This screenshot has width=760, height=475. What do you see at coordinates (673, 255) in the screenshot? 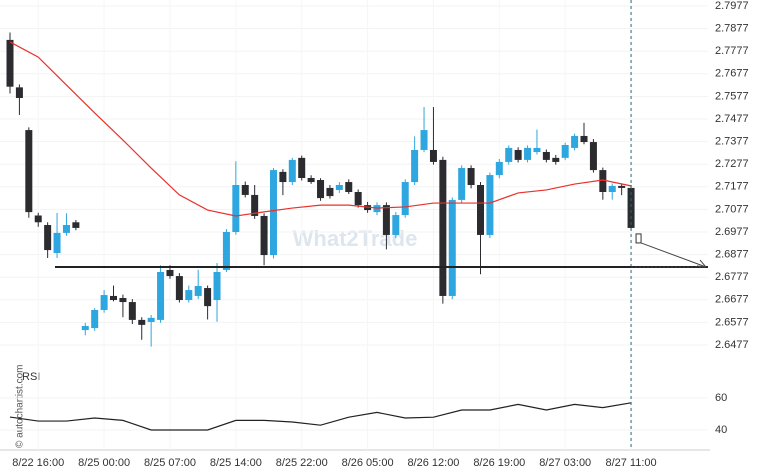
I see `projection-arrow` at bounding box center [673, 255].